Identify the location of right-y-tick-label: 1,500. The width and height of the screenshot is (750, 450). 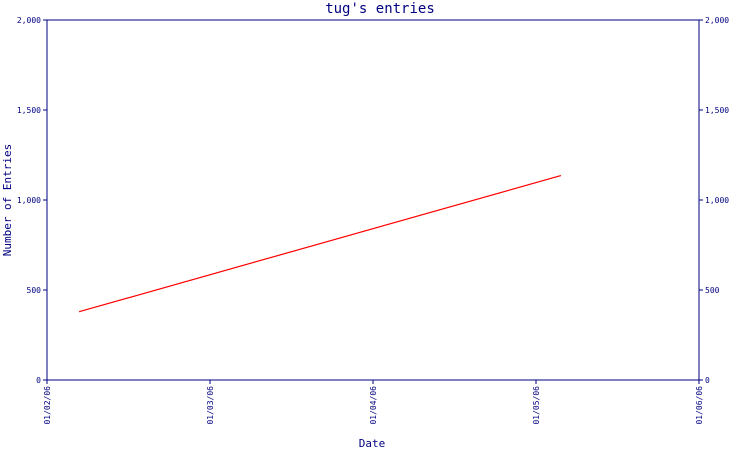
(717, 110).